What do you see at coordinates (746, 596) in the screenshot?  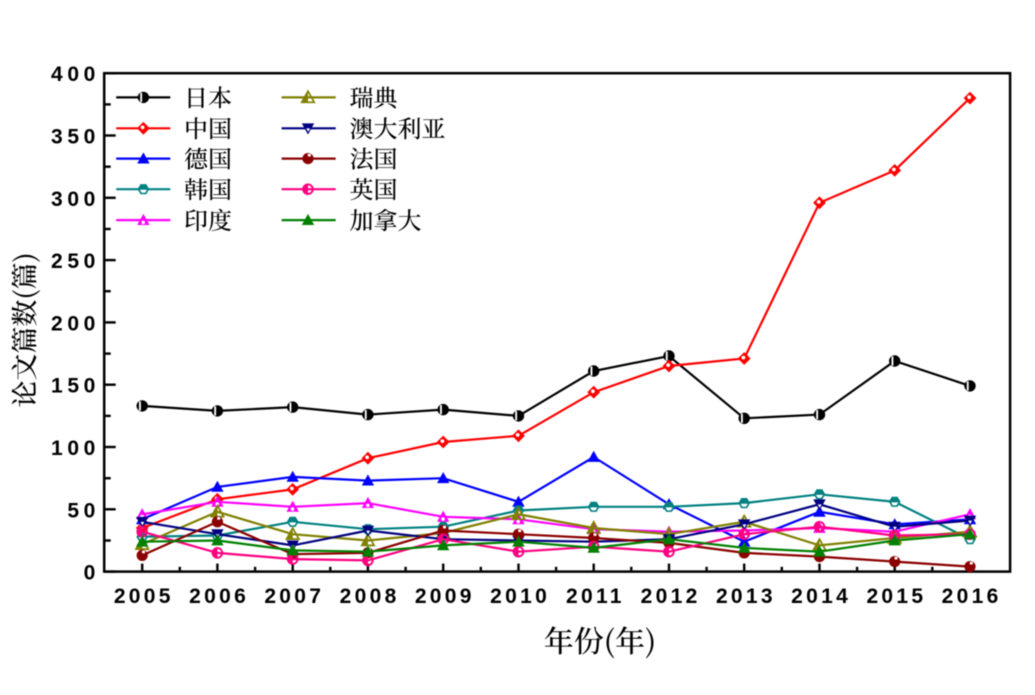 I see `svg-text: 2013` at bounding box center [746, 596].